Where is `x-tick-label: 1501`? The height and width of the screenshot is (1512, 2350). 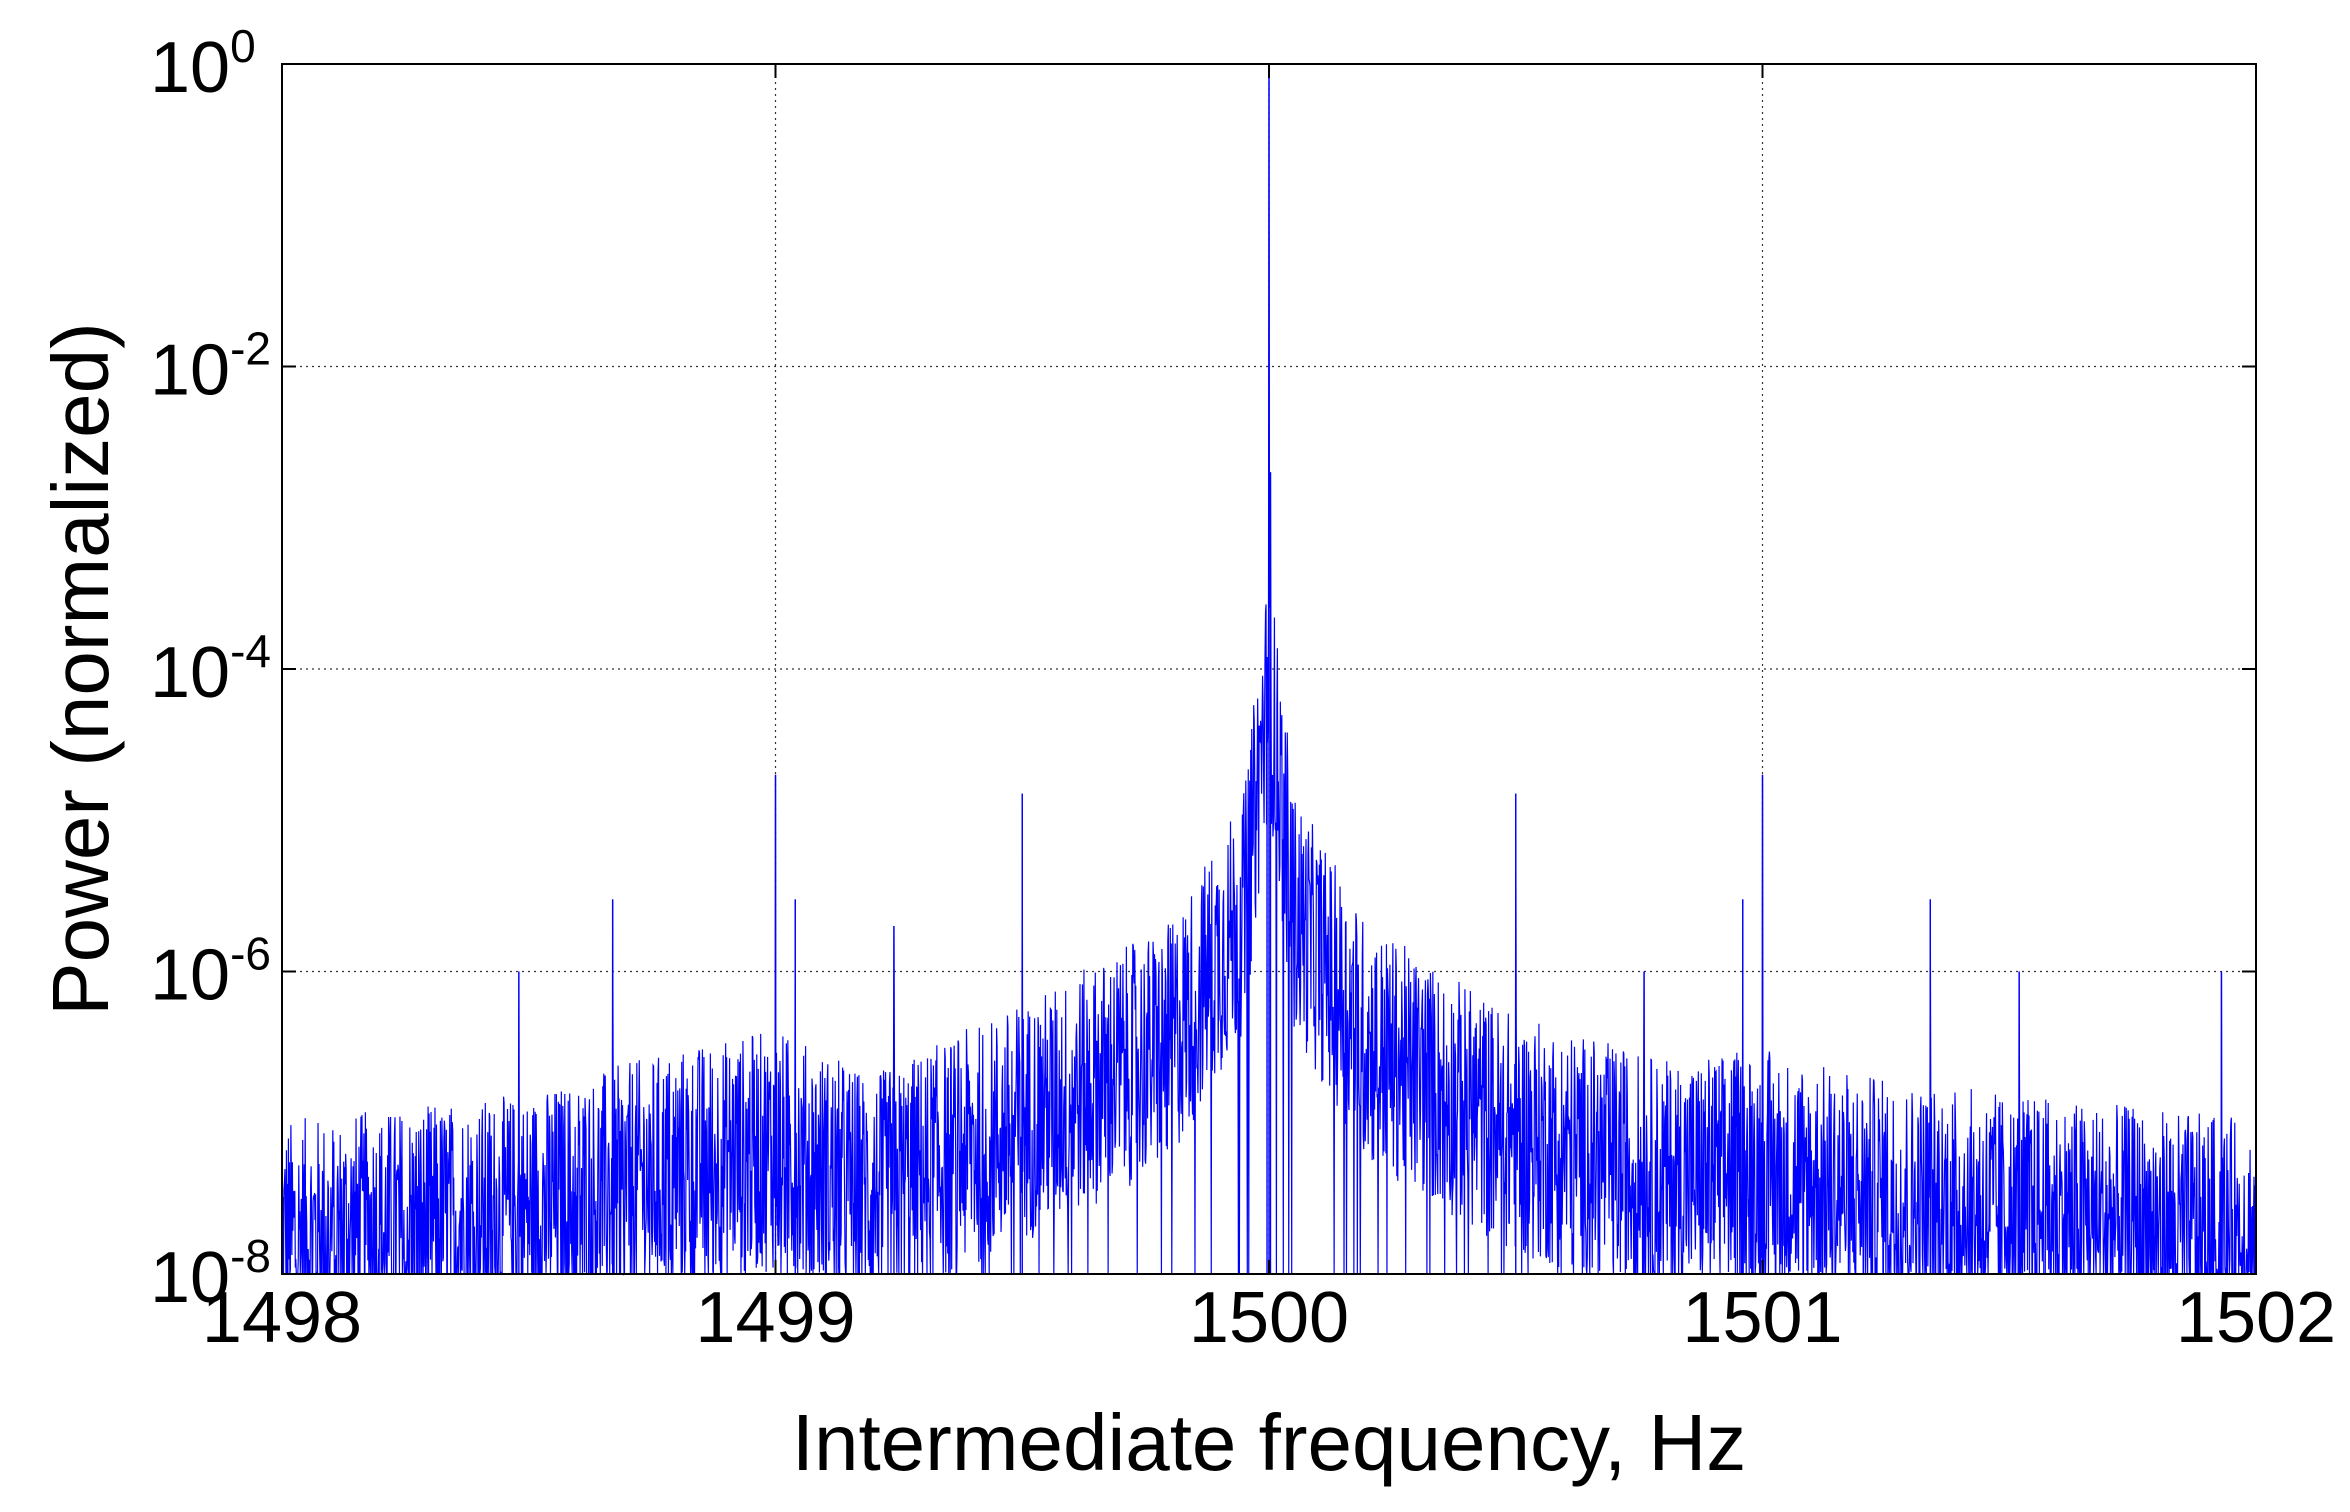
x-tick-label: 1501 is located at coordinates (1762, 1318).